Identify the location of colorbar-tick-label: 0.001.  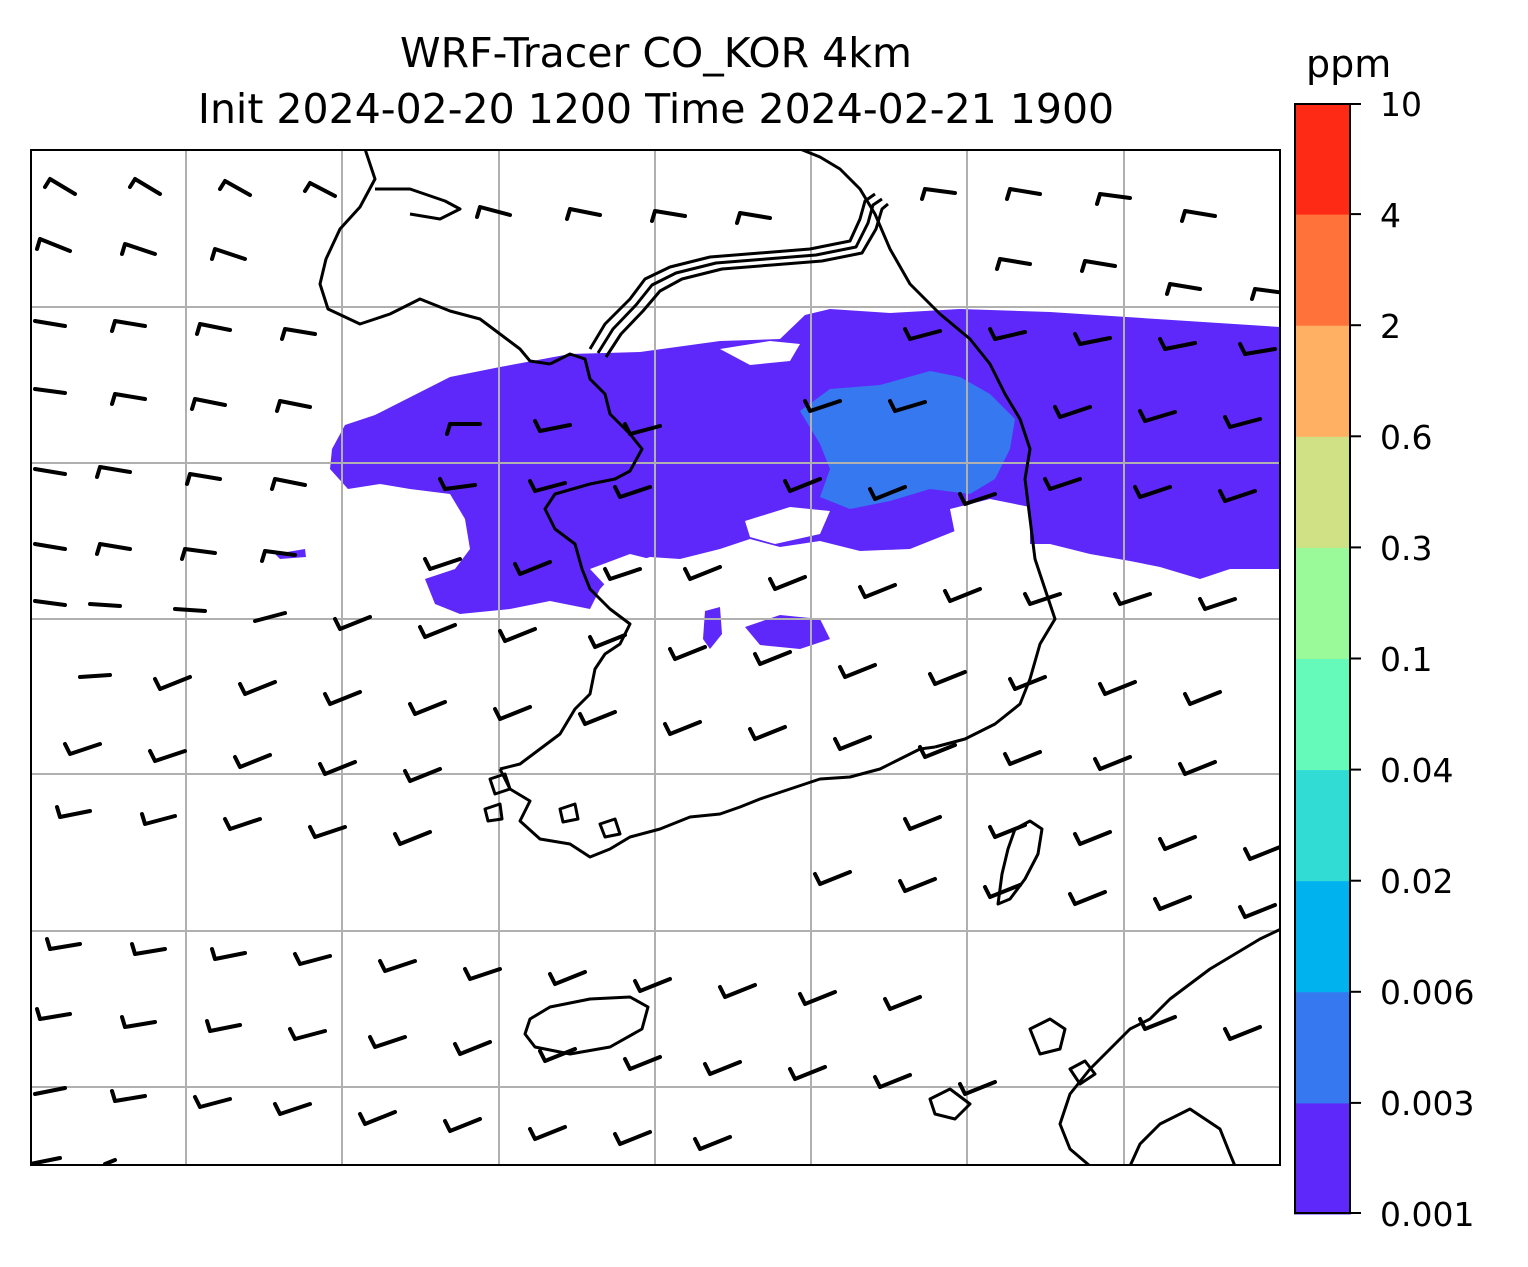
(1427, 1214).